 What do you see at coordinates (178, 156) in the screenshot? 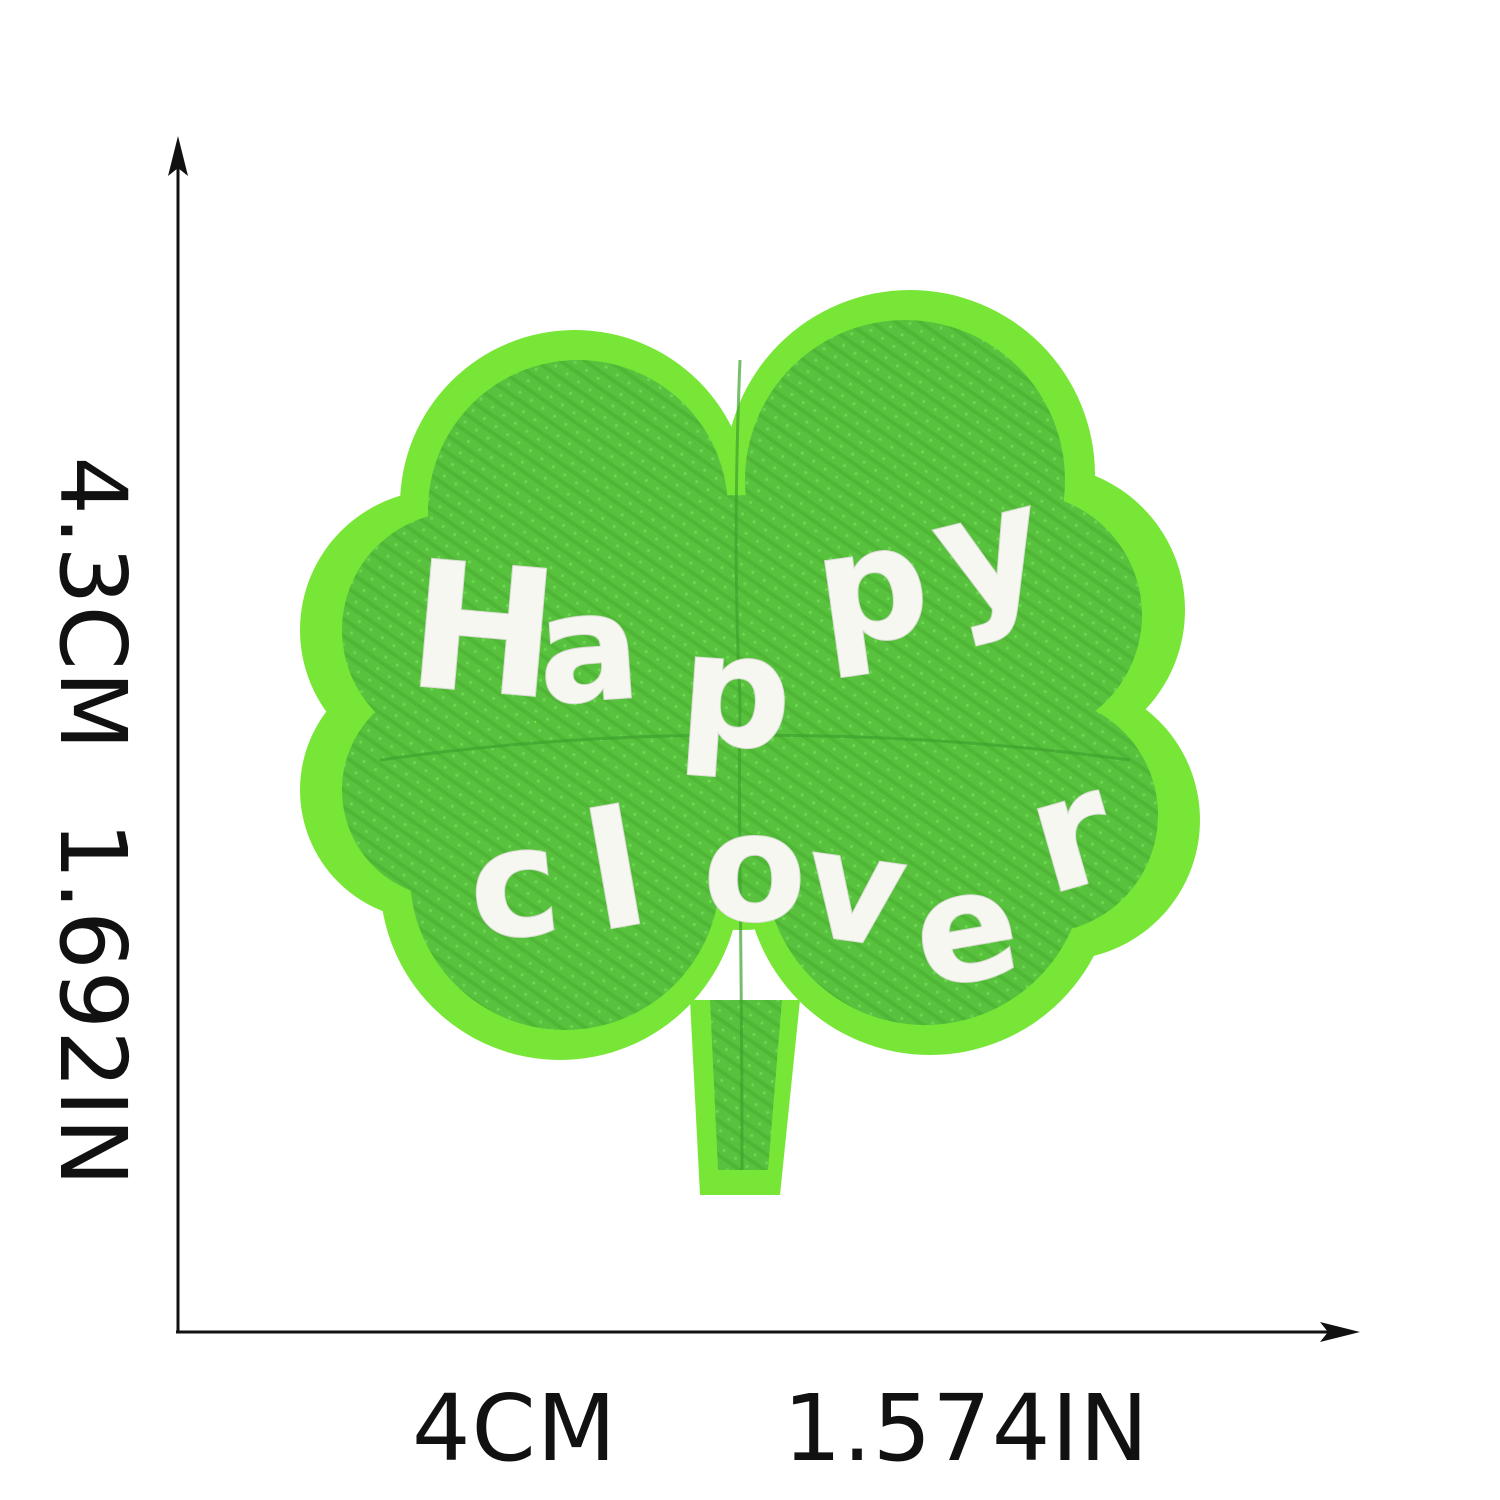
I see `arrow-up-icon` at bounding box center [178, 156].